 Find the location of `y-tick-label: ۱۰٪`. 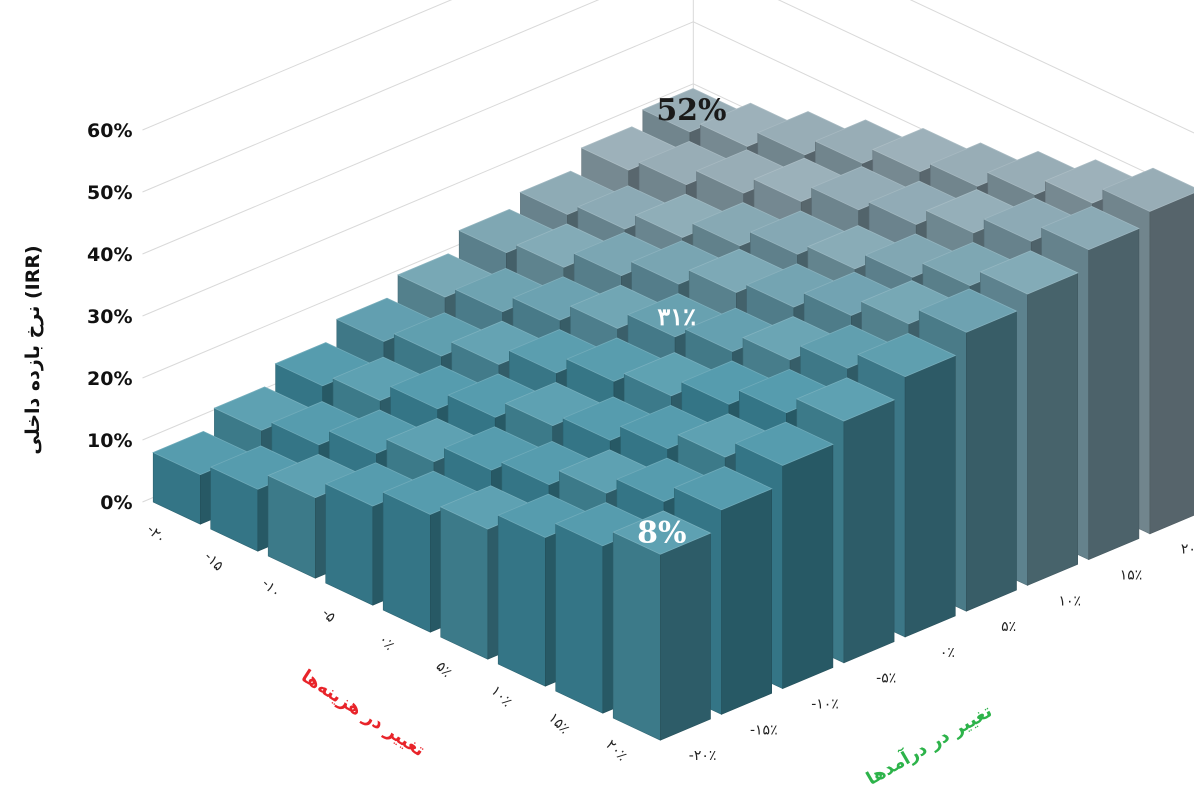

y-tick-label: ۱۰٪ is located at coordinates (1070, 601).